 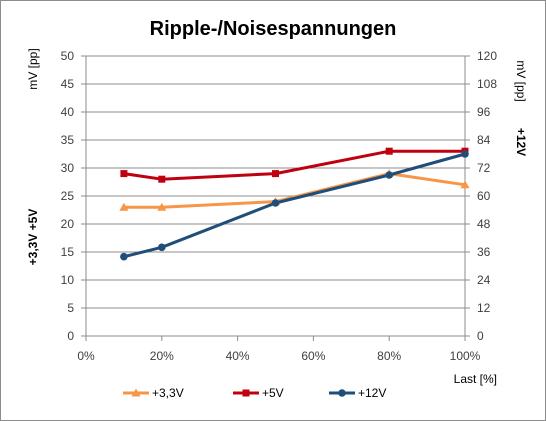 What do you see at coordinates (70, 308) in the screenshot?
I see `y-left-tick-label: 5` at bounding box center [70, 308].